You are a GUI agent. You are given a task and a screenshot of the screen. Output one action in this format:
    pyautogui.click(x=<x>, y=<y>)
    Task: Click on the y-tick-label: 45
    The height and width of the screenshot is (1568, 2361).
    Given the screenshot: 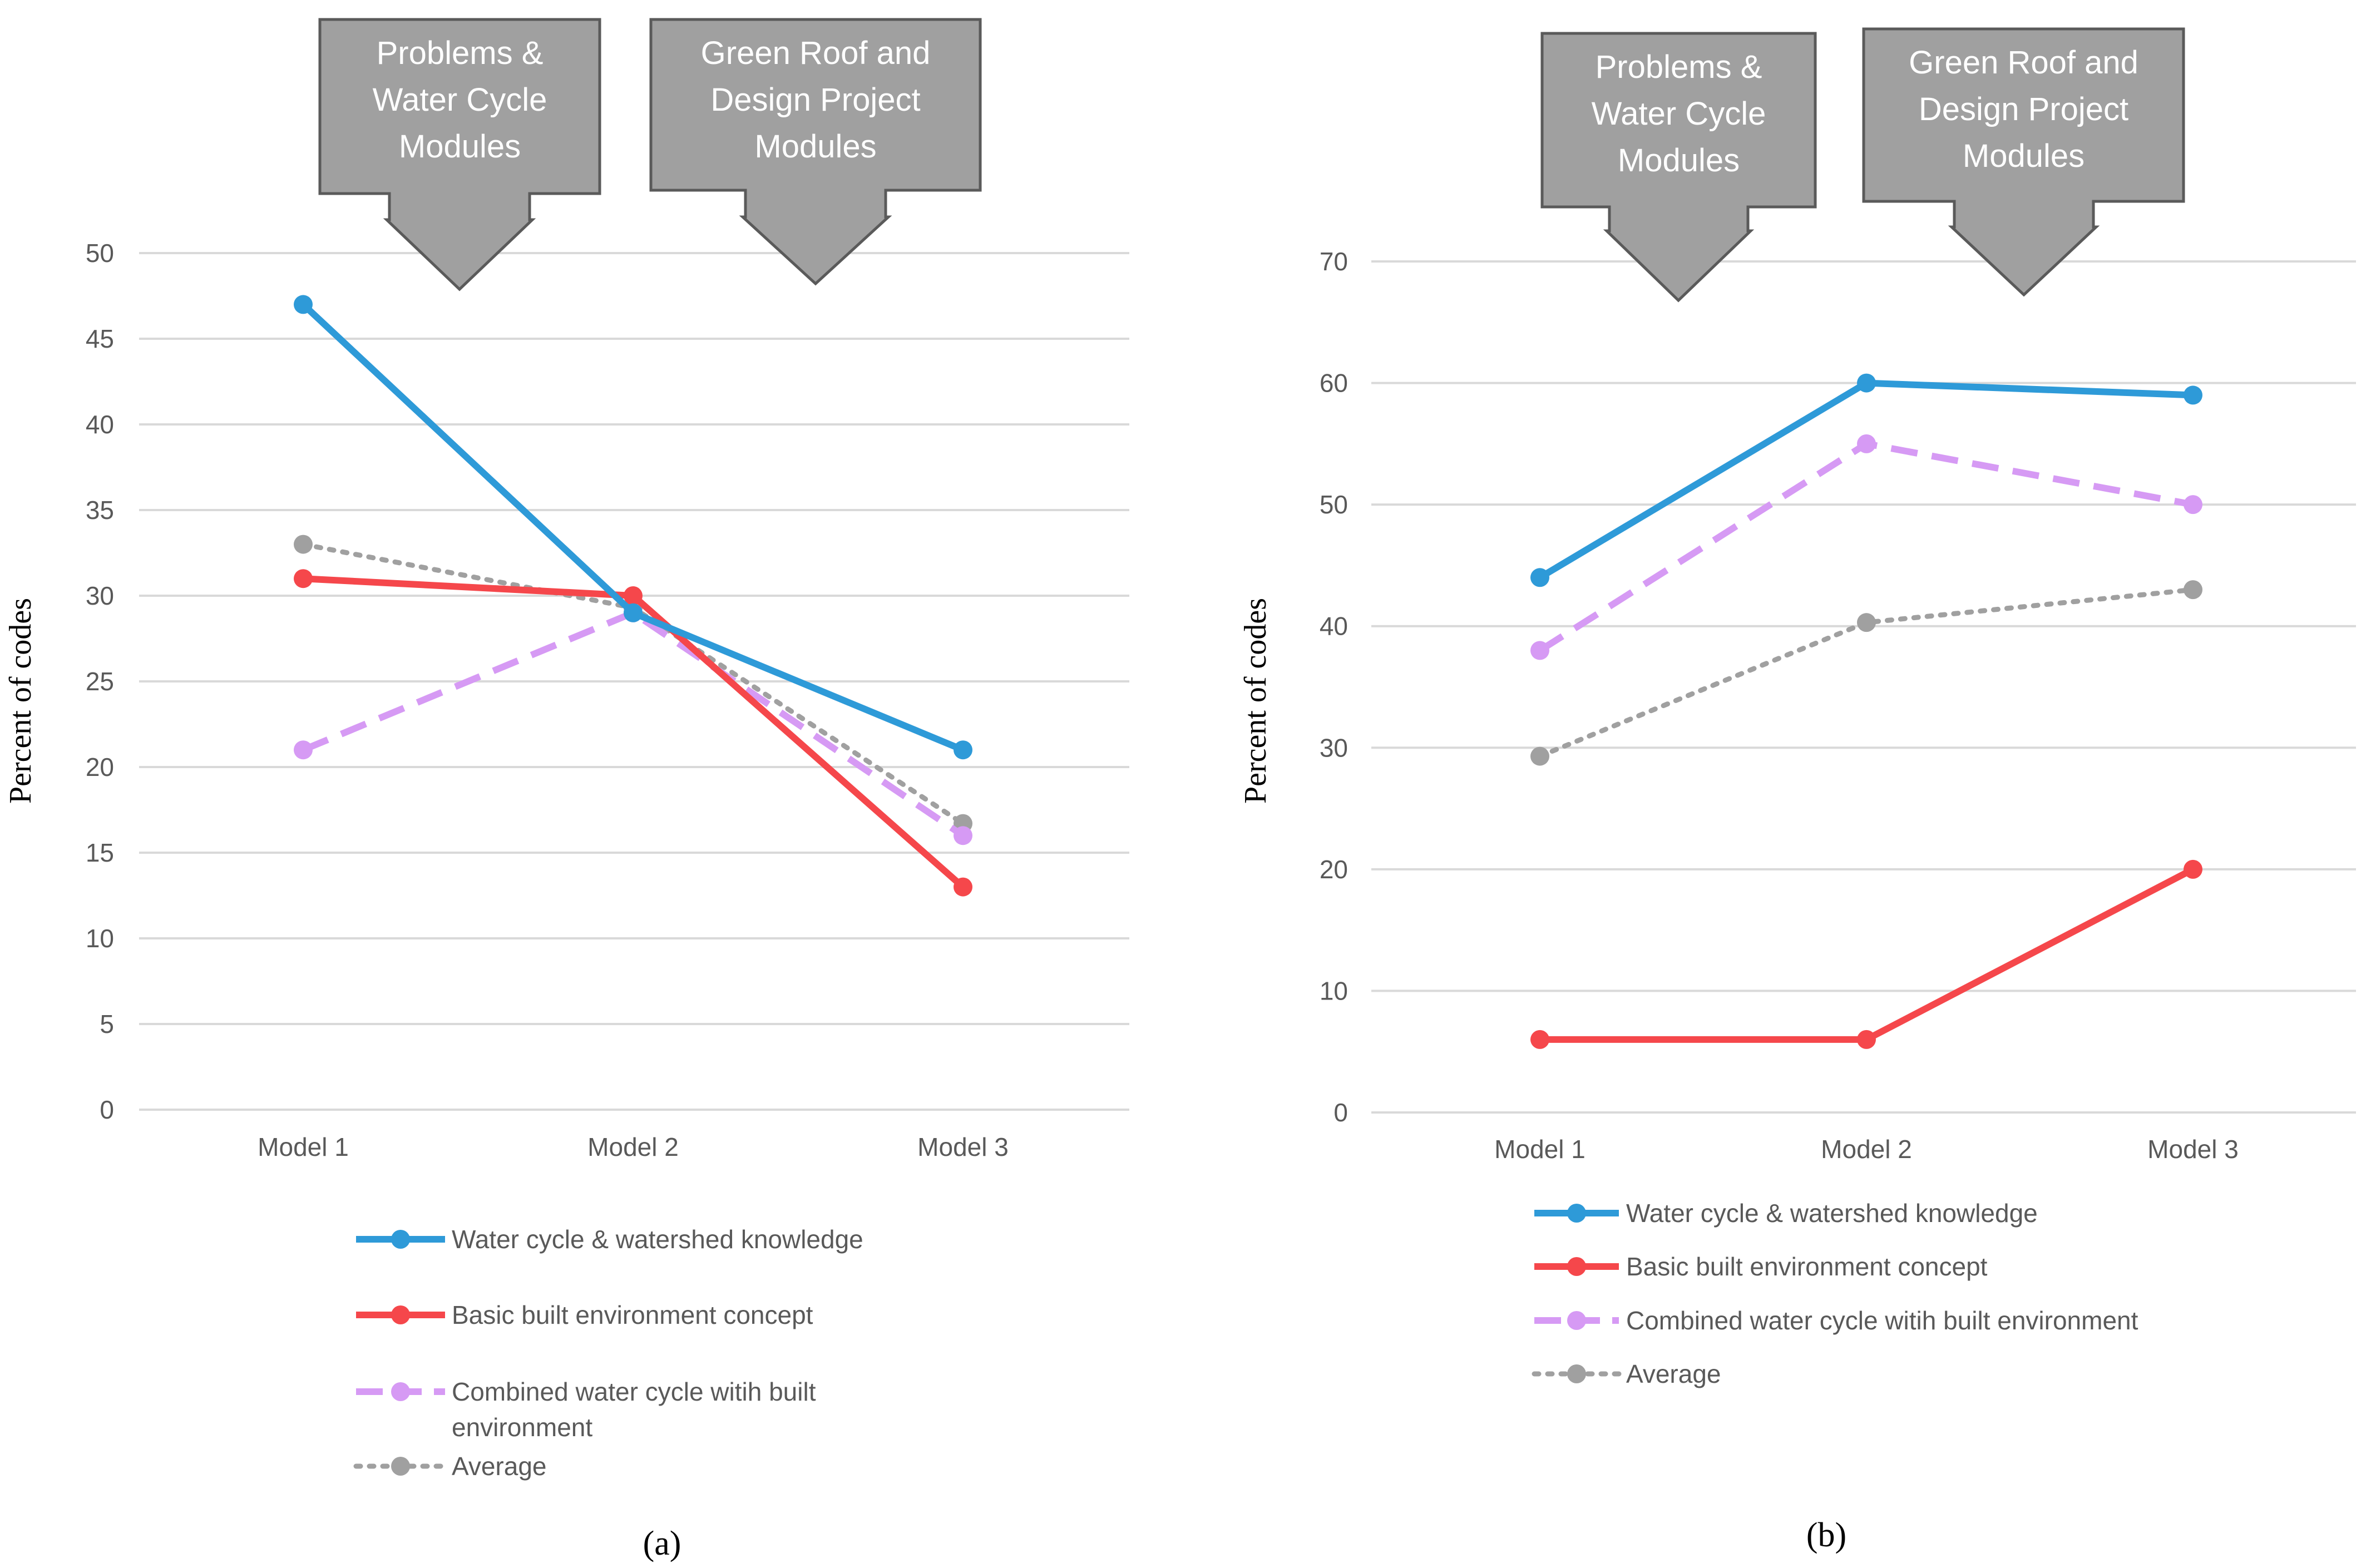 What is the action you would take?
    pyautogui.click(x=100, y=338)
    